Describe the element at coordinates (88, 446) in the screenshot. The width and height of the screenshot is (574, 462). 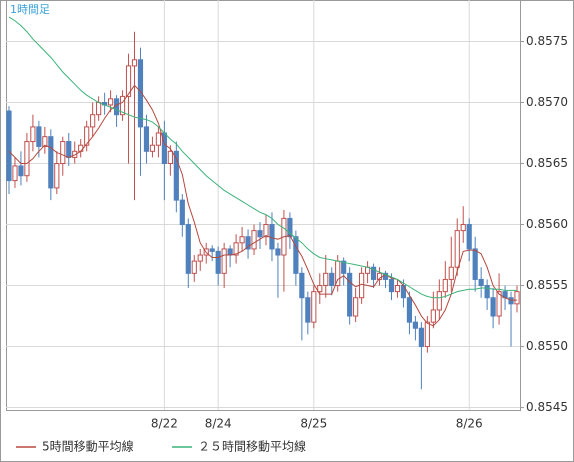
I see `legend-label: 5時間移動平均線` at that location.